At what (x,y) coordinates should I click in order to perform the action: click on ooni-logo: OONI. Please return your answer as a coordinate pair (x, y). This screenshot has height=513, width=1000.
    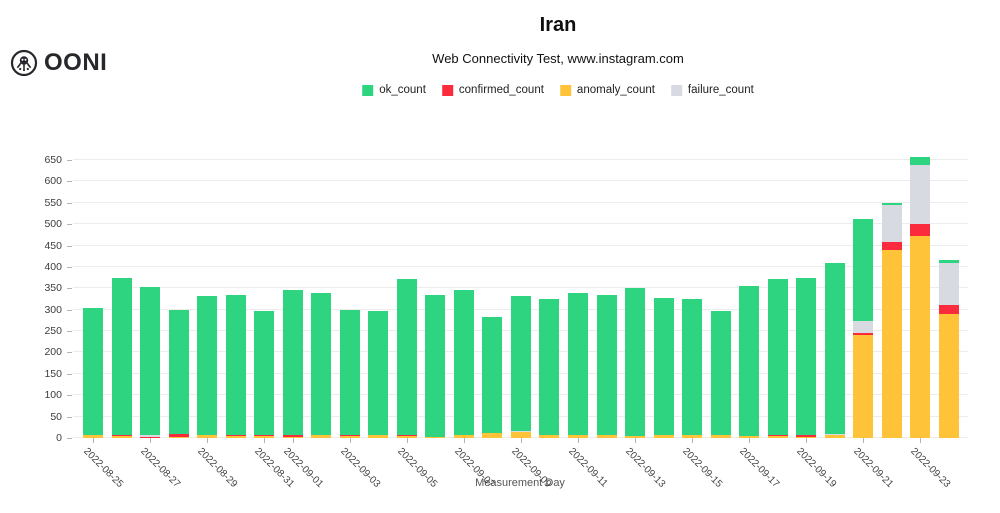
    Looking at the image, I should click on (58, 63).